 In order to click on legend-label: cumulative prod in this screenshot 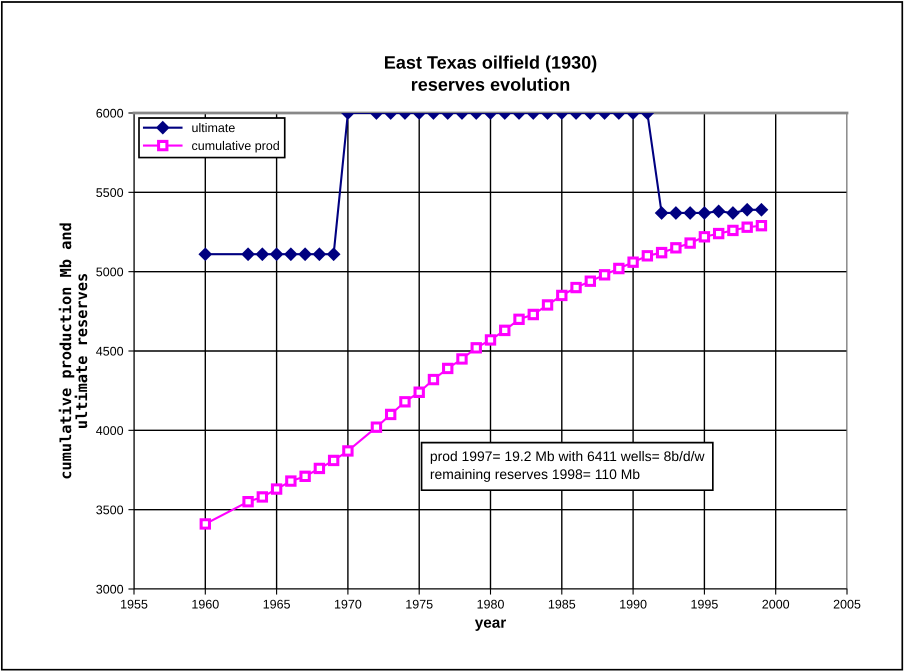, I will do `click(235, 146)`.